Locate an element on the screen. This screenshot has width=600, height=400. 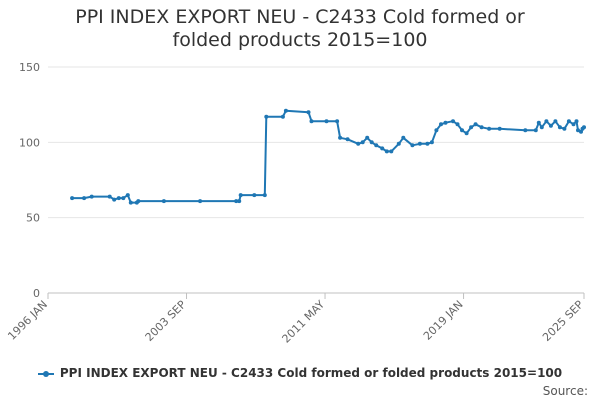
y-tick-label: 0 is located at coordinates (36, 293).